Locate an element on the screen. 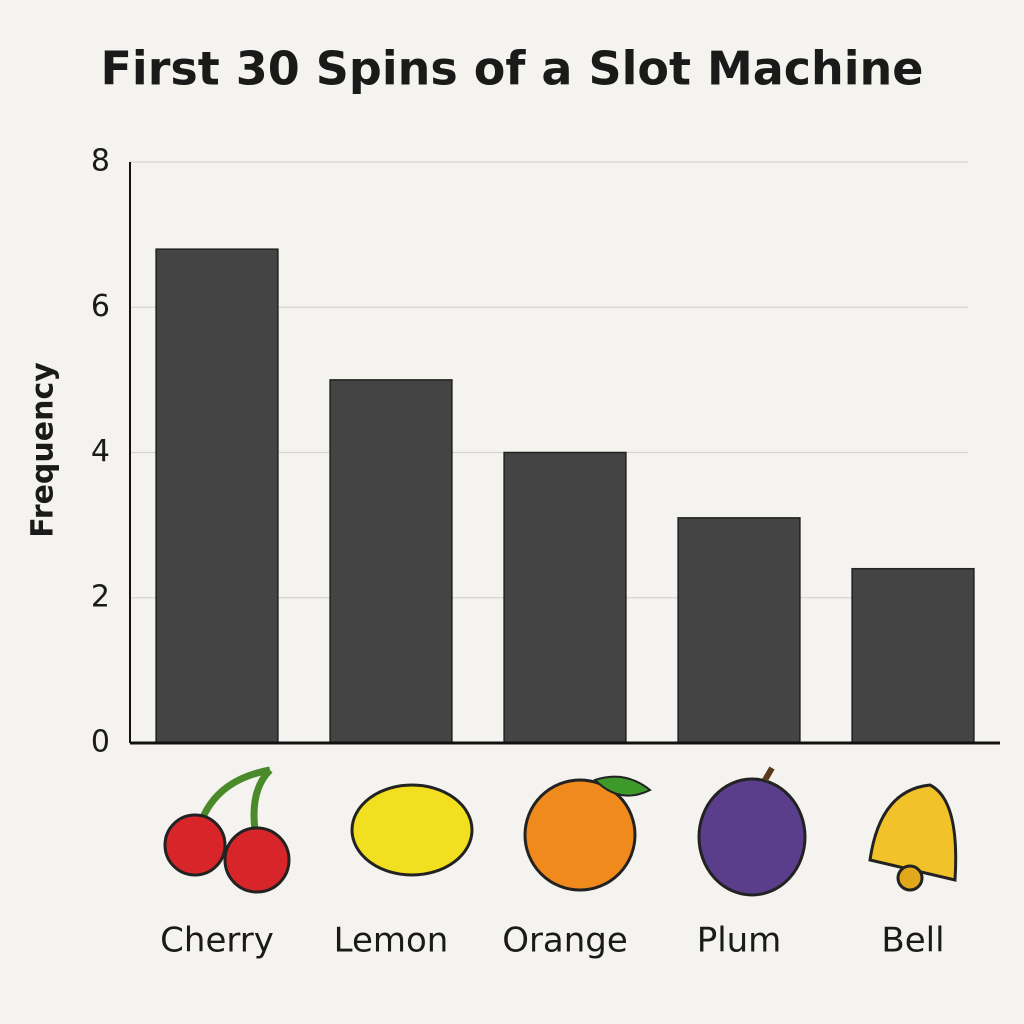  y-tick-label: 0 is located at coordinates (100, 742).